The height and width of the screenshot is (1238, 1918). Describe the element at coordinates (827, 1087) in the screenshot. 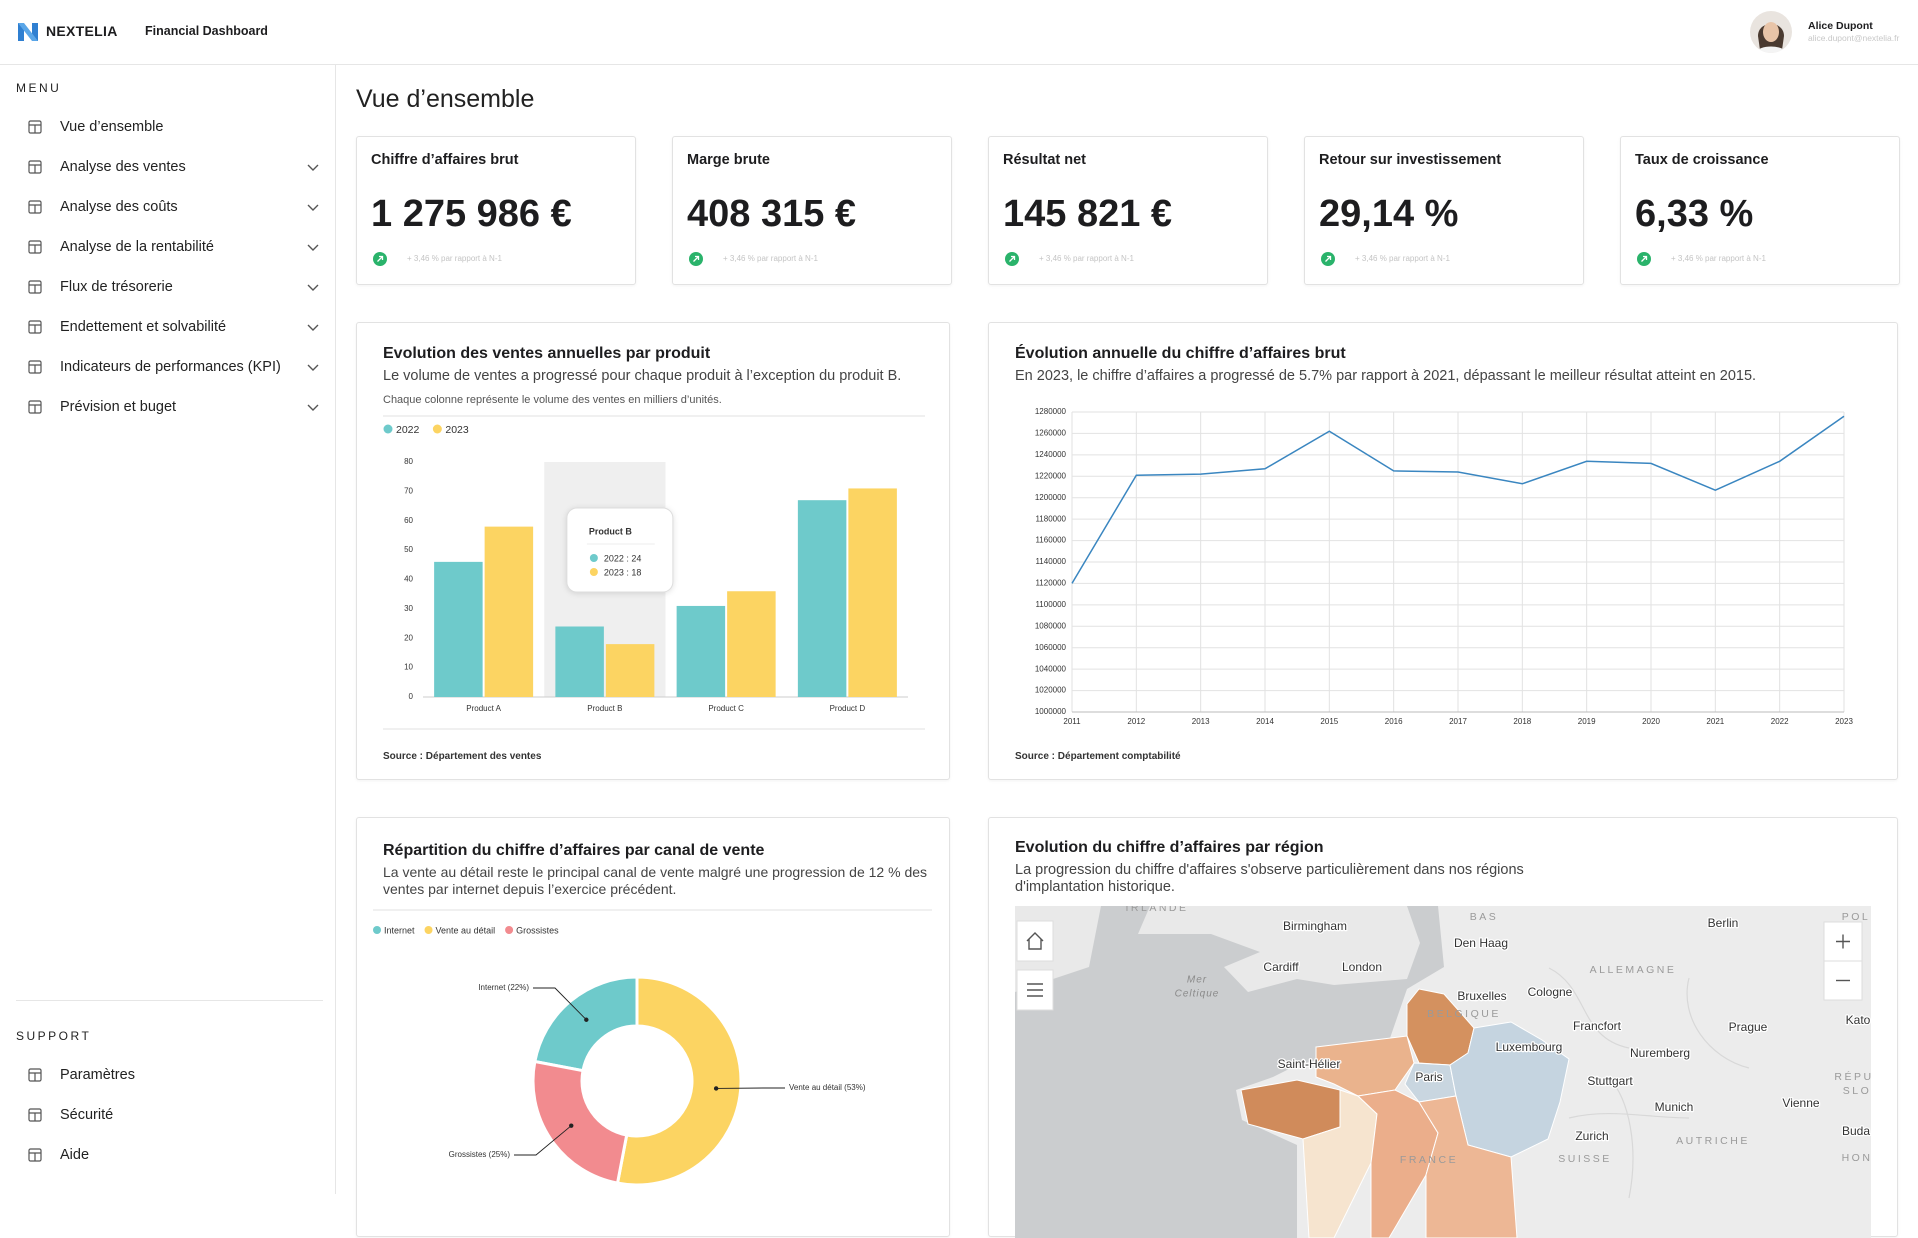

I see `slice-label: Vente au détail (53%)` at that location.